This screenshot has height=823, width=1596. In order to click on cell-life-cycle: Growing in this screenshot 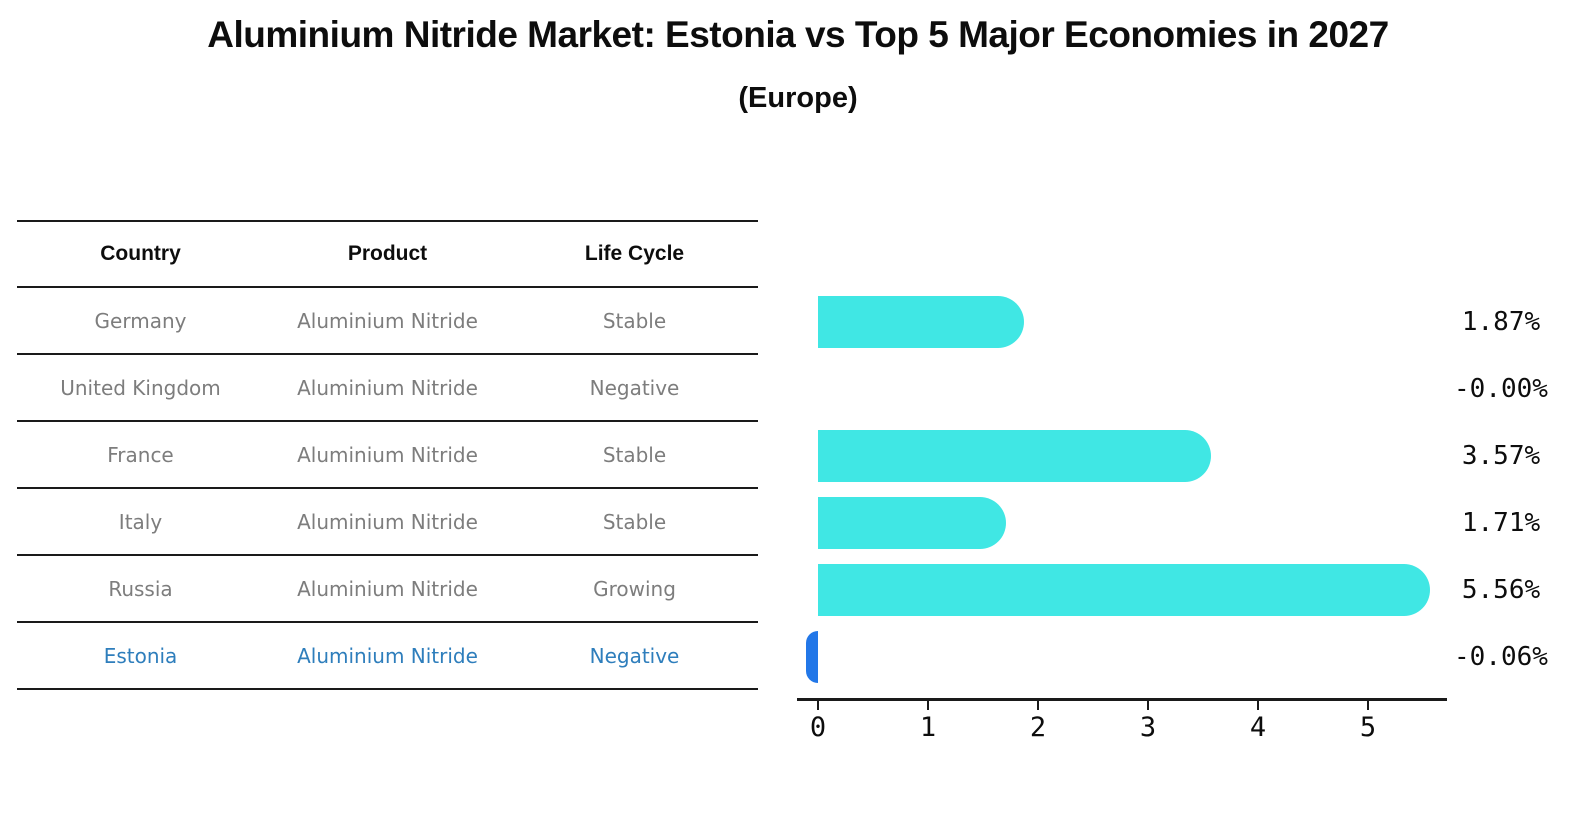, I will do `click(634, 588)`.